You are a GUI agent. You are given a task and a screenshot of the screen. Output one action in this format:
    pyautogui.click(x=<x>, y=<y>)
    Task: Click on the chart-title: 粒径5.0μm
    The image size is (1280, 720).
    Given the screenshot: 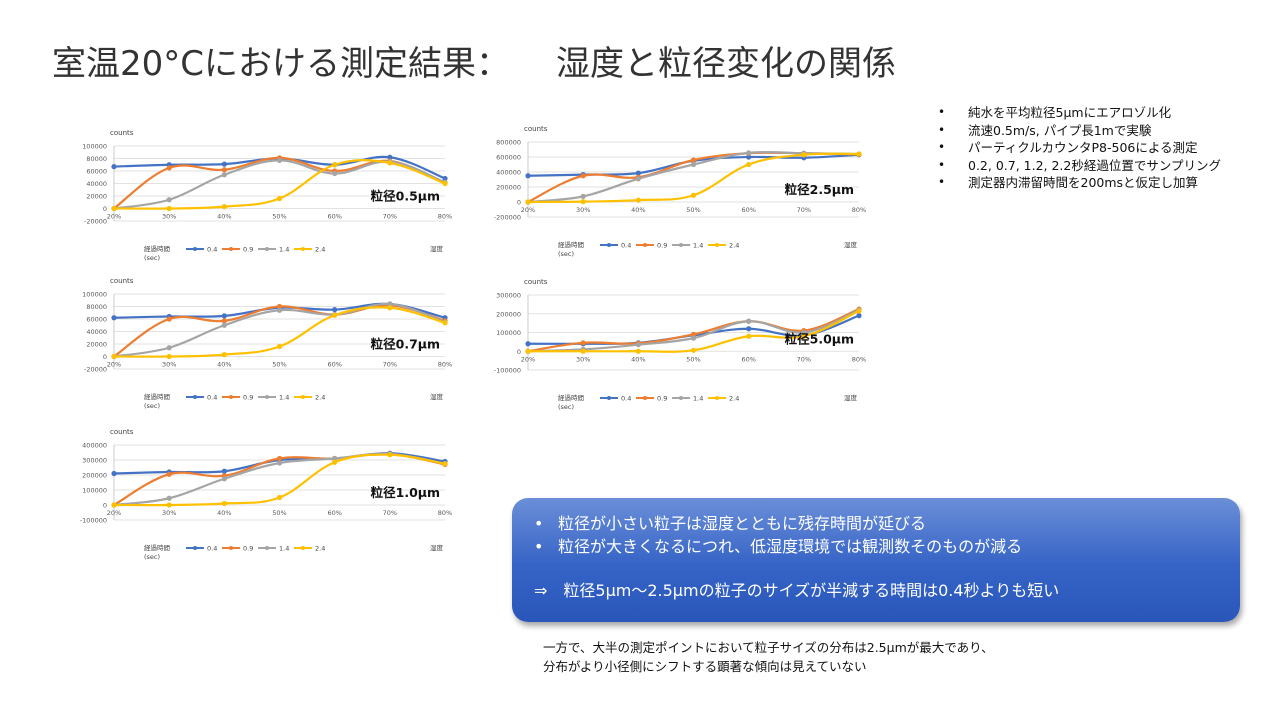 What is the action you would take?
    pyautogui.click(x=819, y=338)
    